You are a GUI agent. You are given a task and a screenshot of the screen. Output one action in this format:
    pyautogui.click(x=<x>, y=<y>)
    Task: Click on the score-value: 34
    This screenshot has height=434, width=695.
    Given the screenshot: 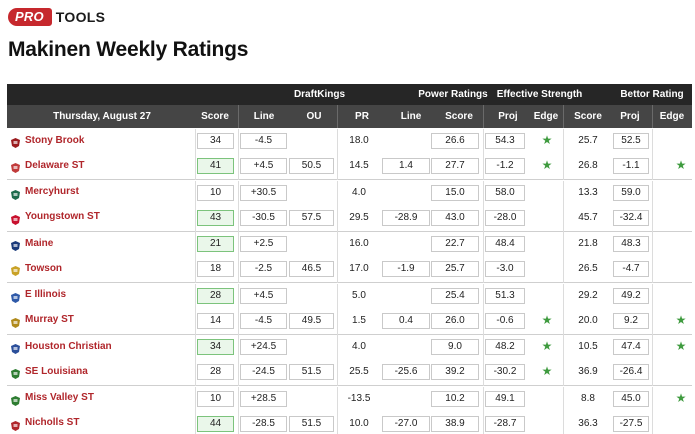 What is the action you would take?
    pyautogui.click(x=215, y=347)
    